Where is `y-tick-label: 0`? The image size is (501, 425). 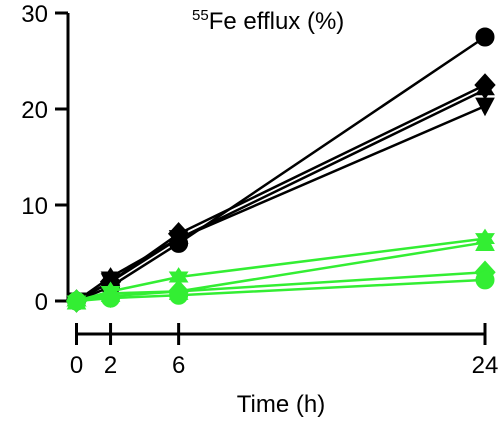 y-tick-label: 0 is located at coordinates (41, 302).